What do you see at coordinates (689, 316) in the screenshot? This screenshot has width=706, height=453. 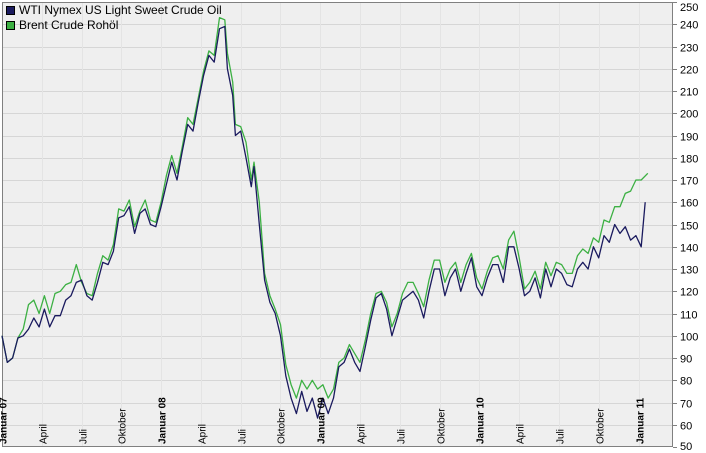 I see `y-tick-label: 110` at bounding box center [689, 316].